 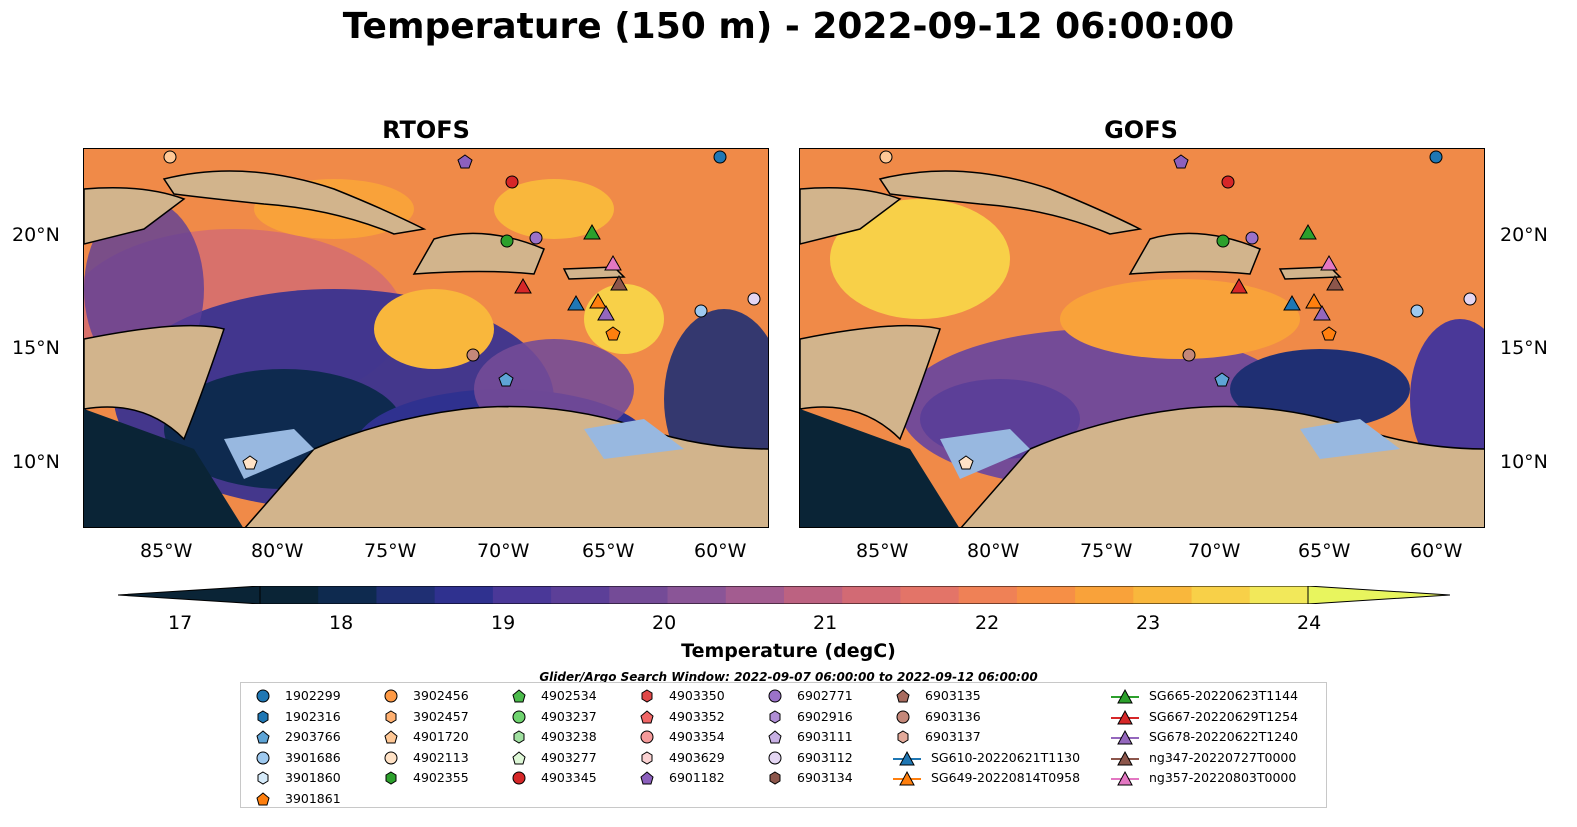 I want to click on legend-label: 4903345, so click(x=569, y=777).